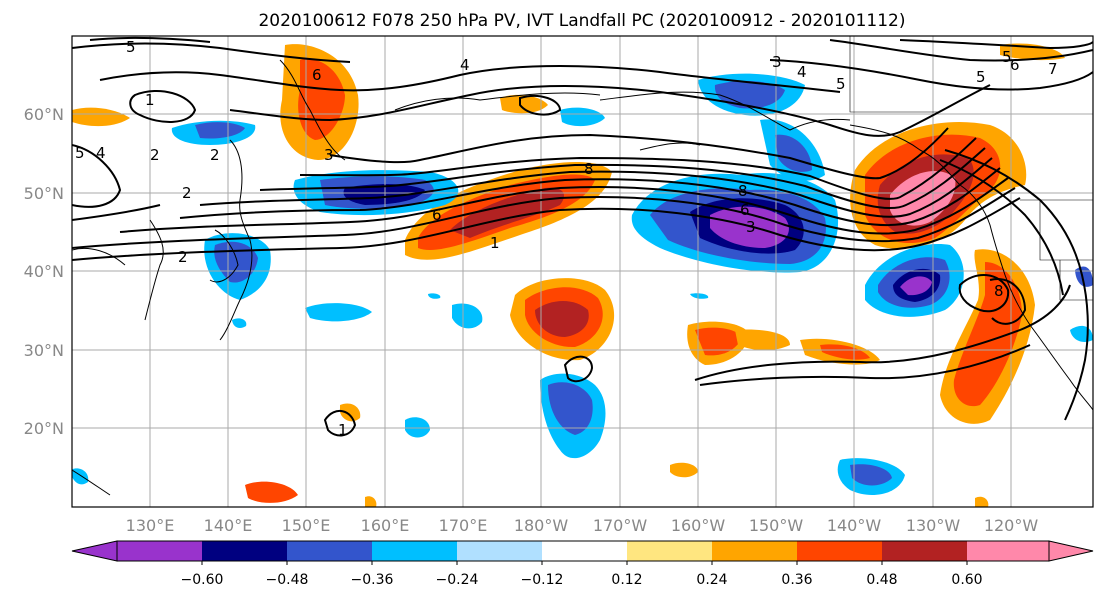 The width and height of the screenshot is (1105, 601). Describe the element at coordinates (44, 428) in the screenshot. I see `lat-label: 20°N` at that location.